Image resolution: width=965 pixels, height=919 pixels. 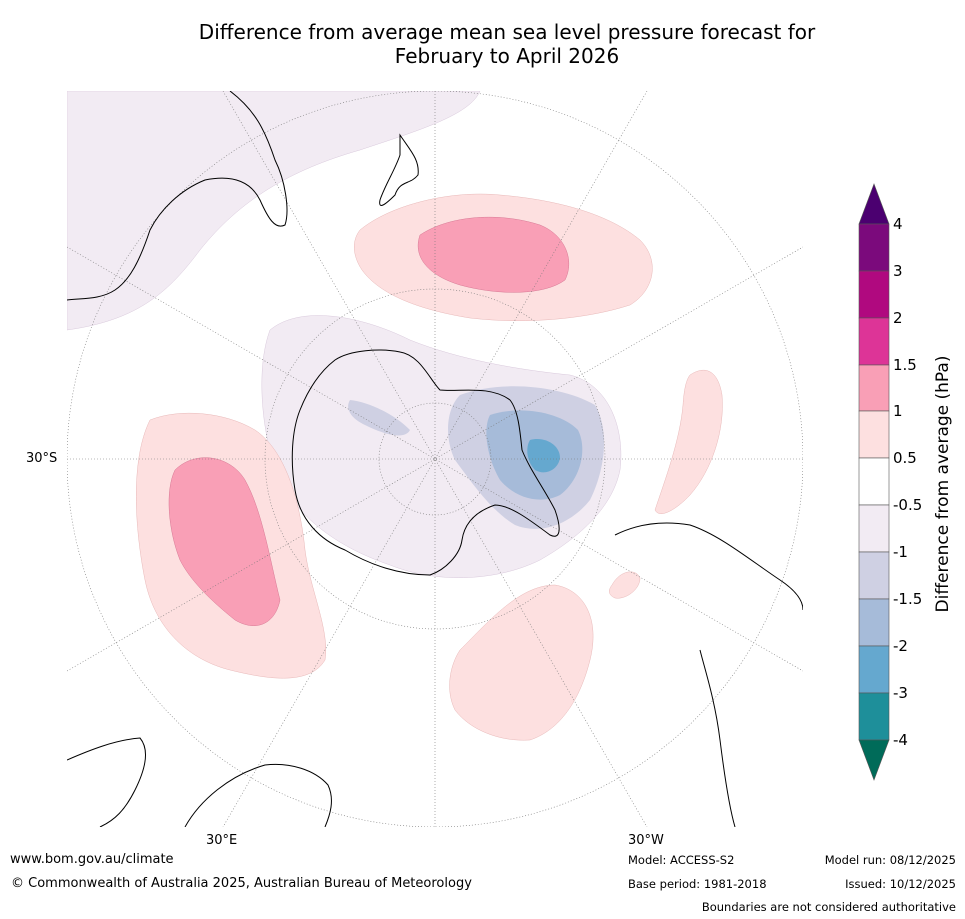 What do you see at coordinates (900, 884) in the screenshot?
I see `footer-issued: Issued: 10/12/2025` at bounding box center [900, 884].